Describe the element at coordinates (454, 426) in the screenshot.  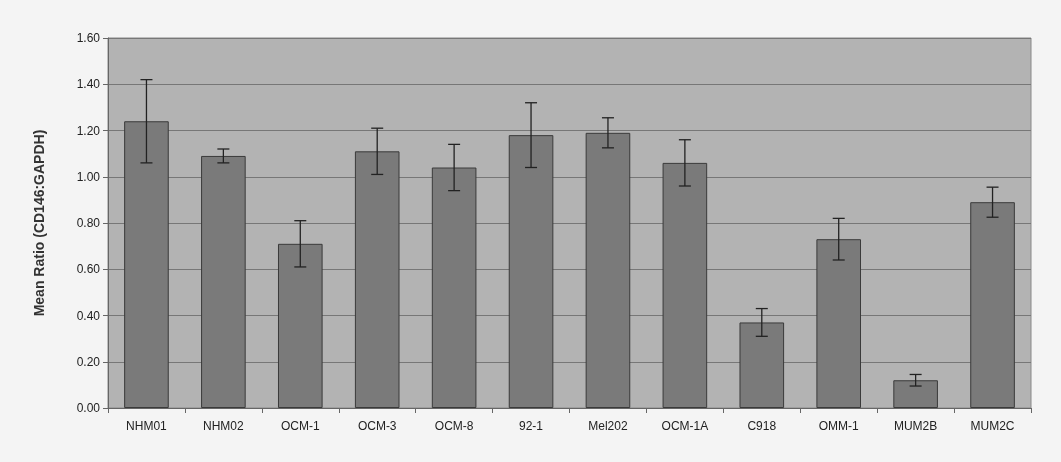
I see `x-tick-label: OCM-8` at that location.